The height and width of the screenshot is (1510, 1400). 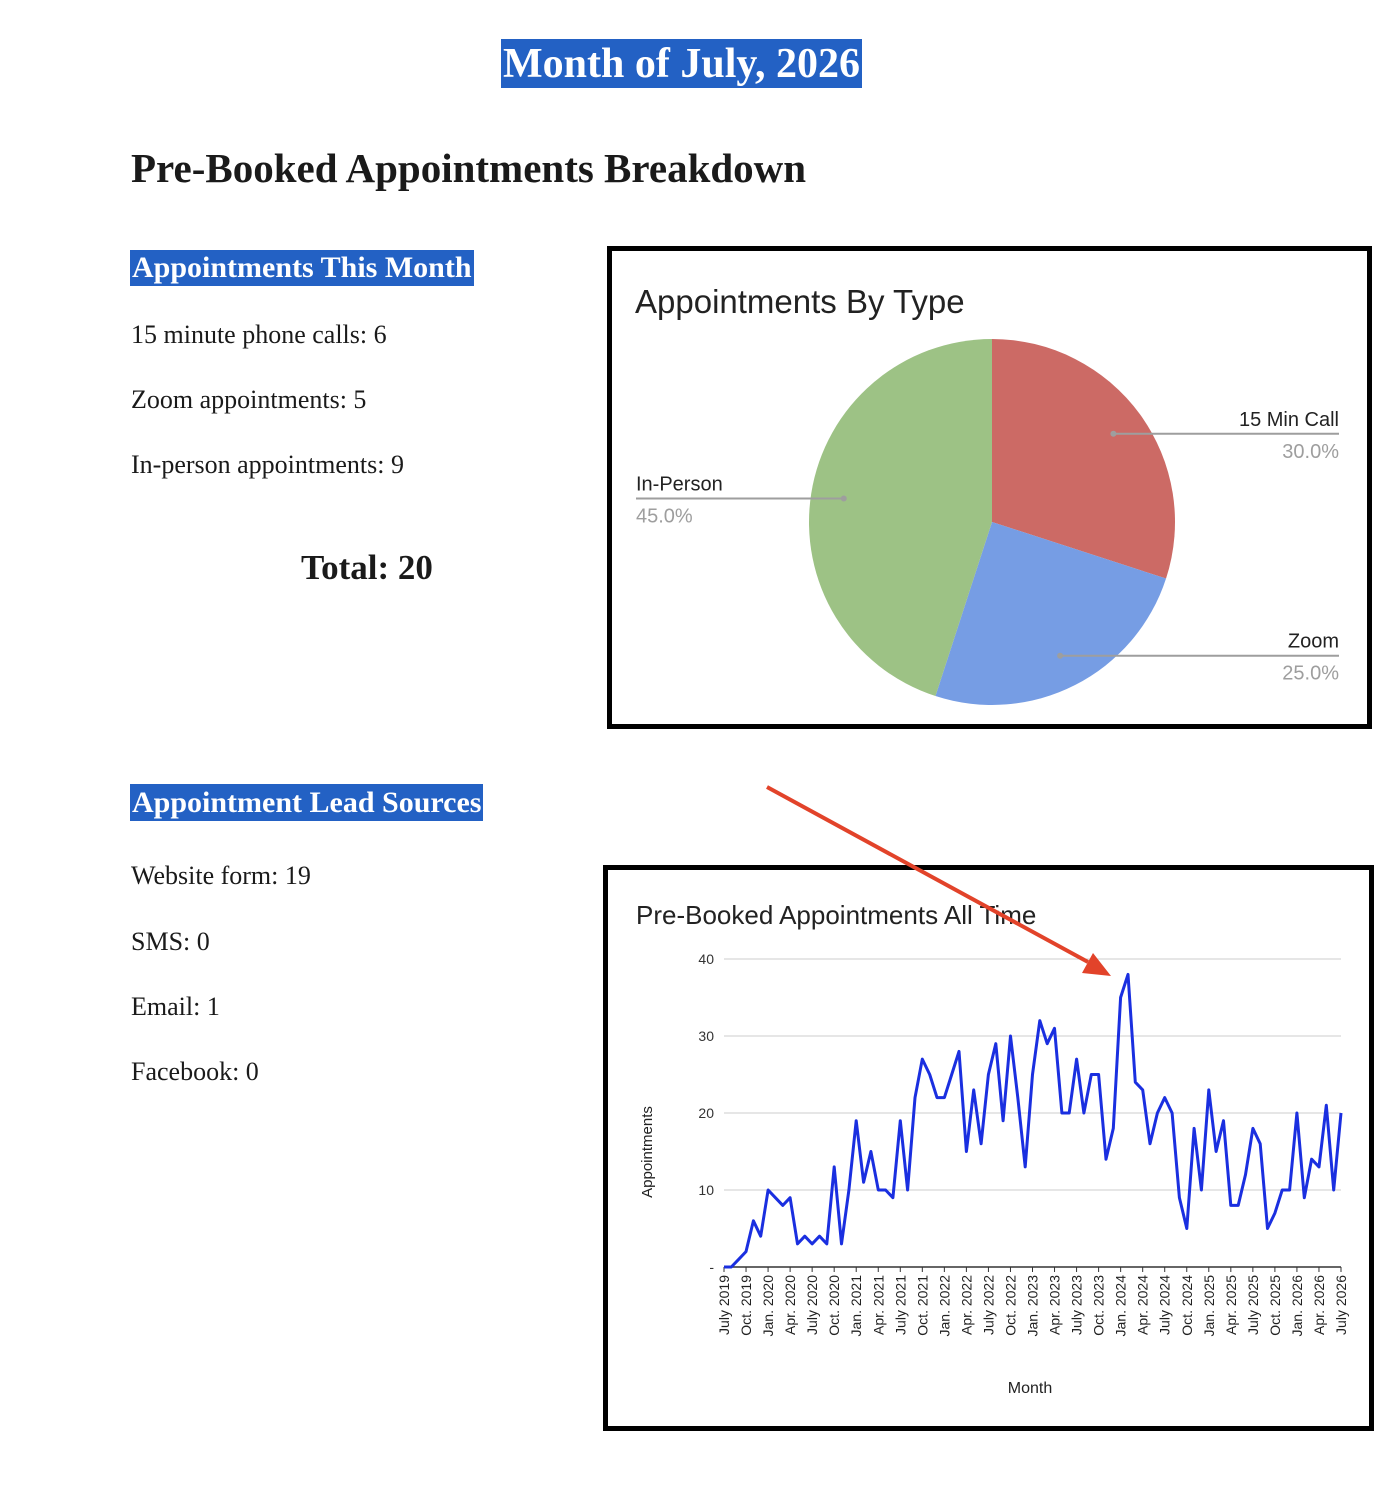 What do you see at coordinates (1033, 1306) in the screenshot?
I see `x-tick-label: Jan. 2023` at bounding box center [1033, 1306].